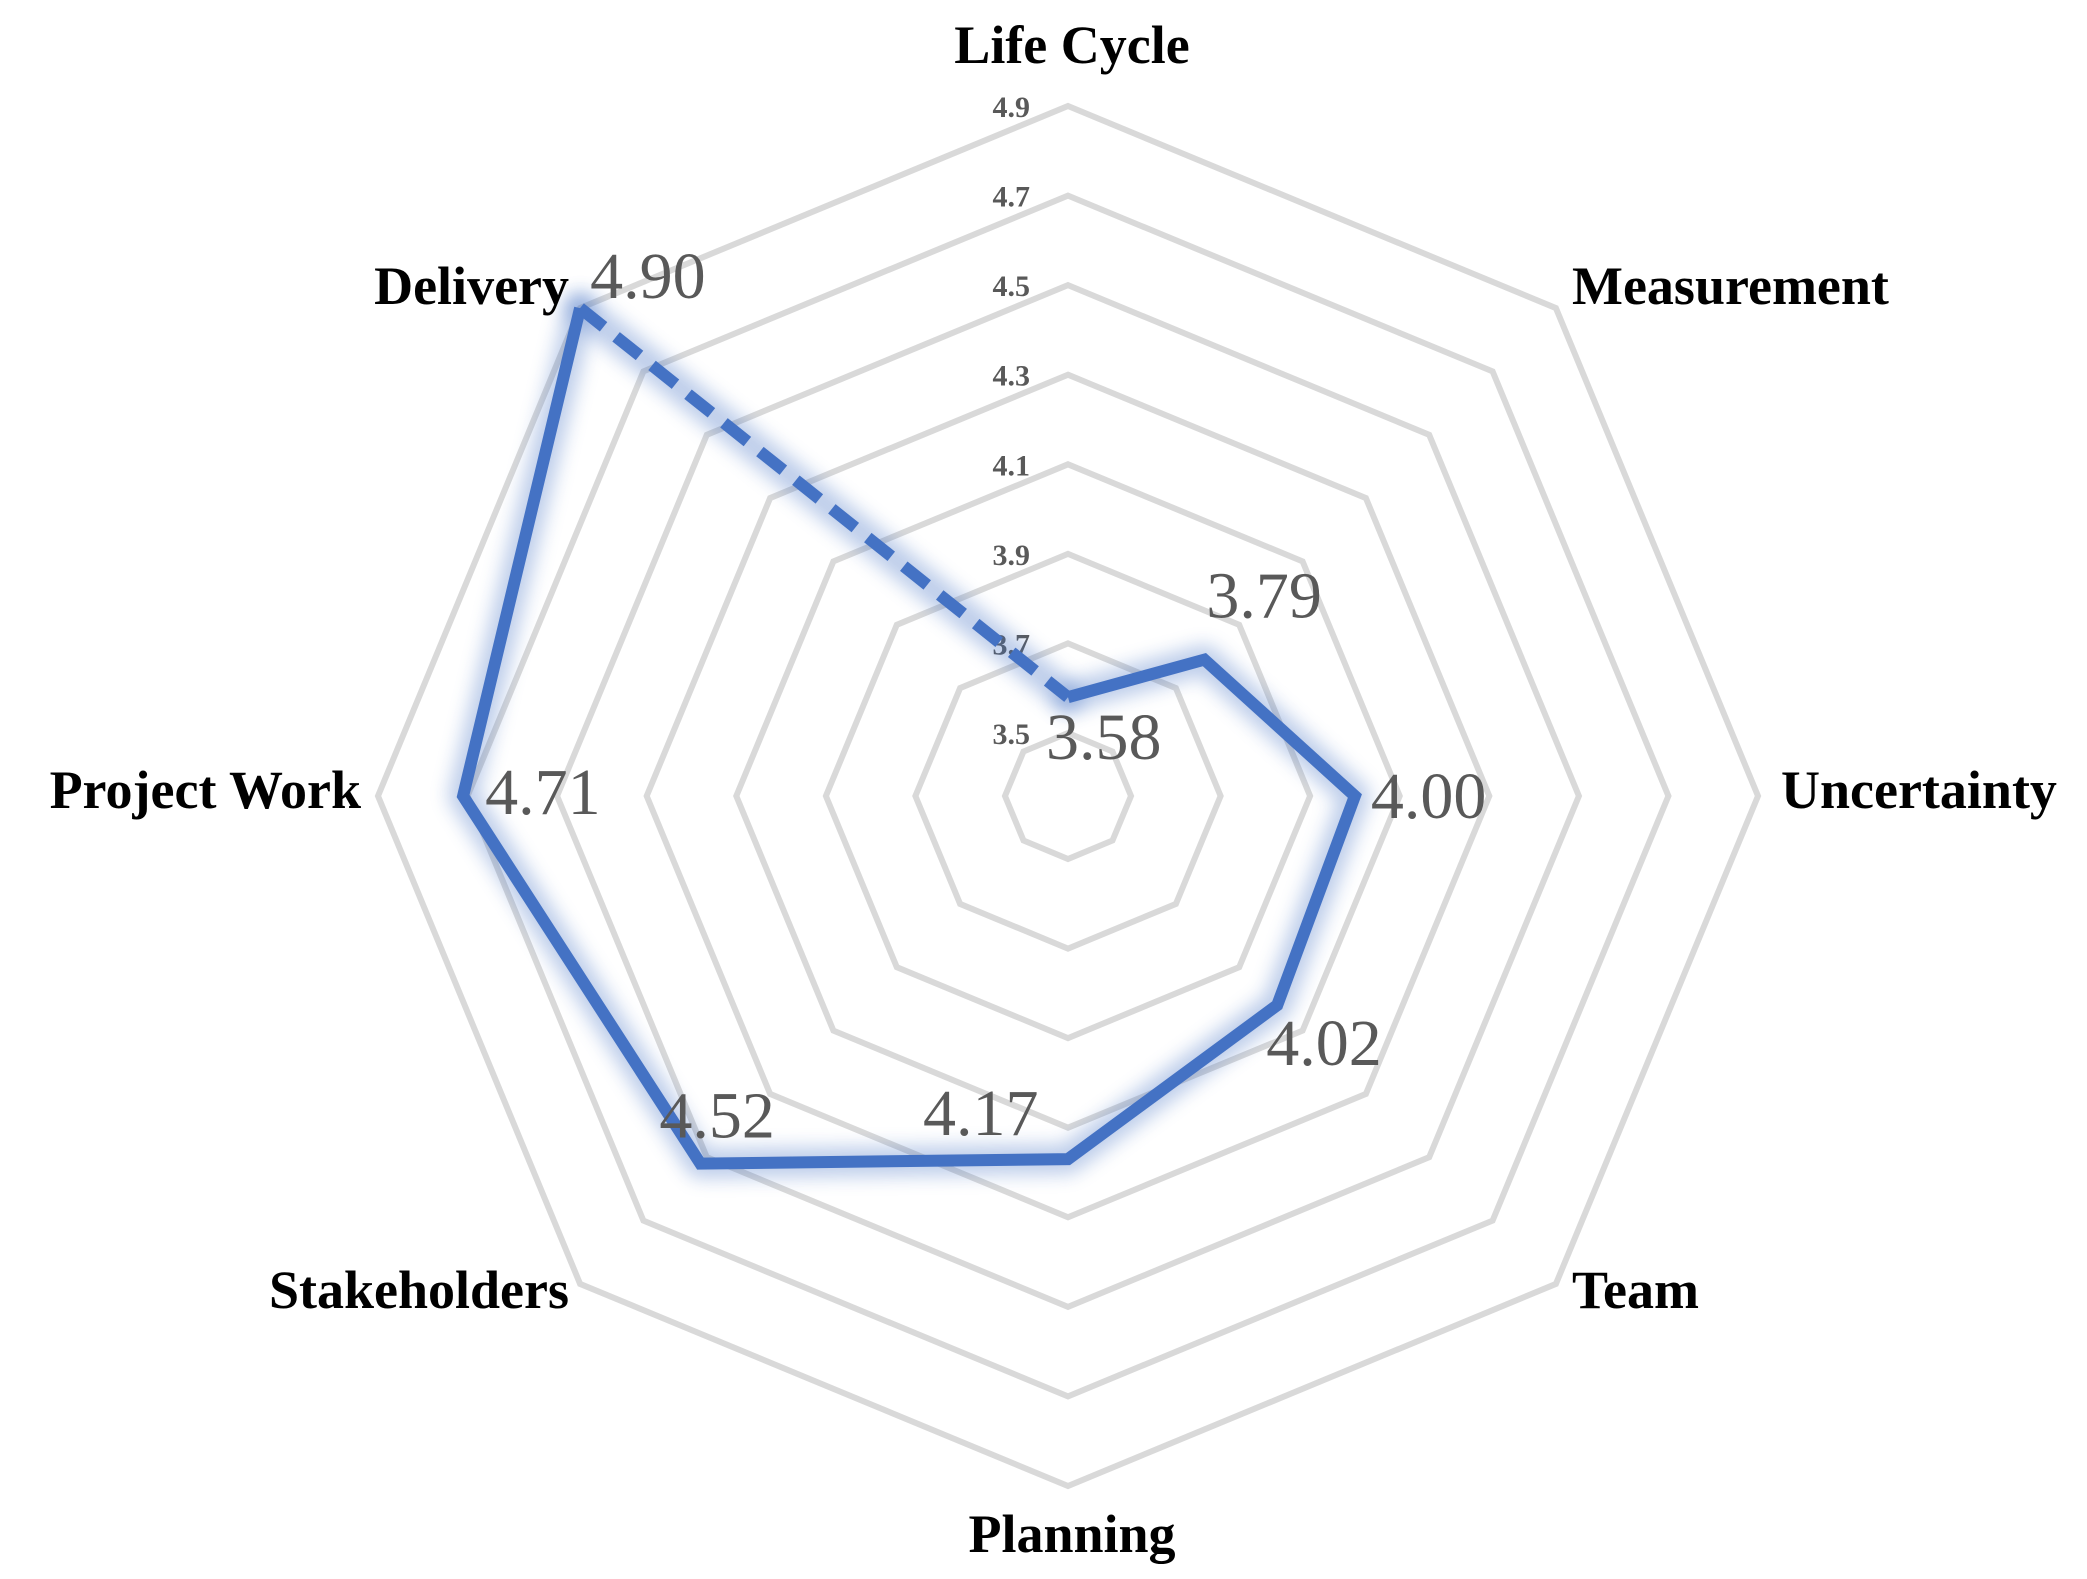 The height and width of the screenshot is (1579, 2087). Describe the element at coordinates (1012, 286) in the screenshot. I see `tick-label-4-5: 4.5` at that location.